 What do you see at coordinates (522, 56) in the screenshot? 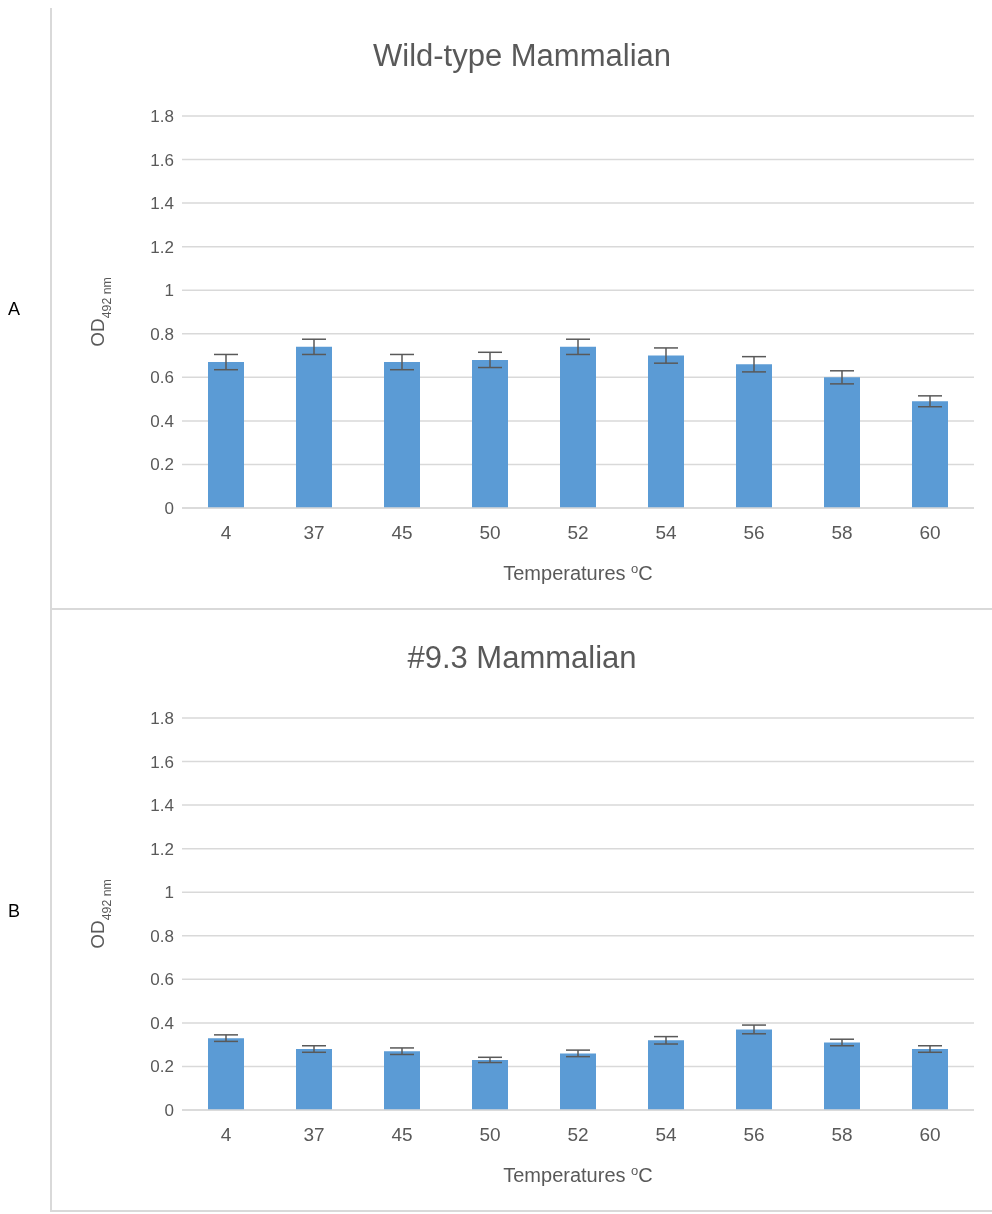
I see `chart-title: Wild-type Mammalian` at bounding box center [522, 56].